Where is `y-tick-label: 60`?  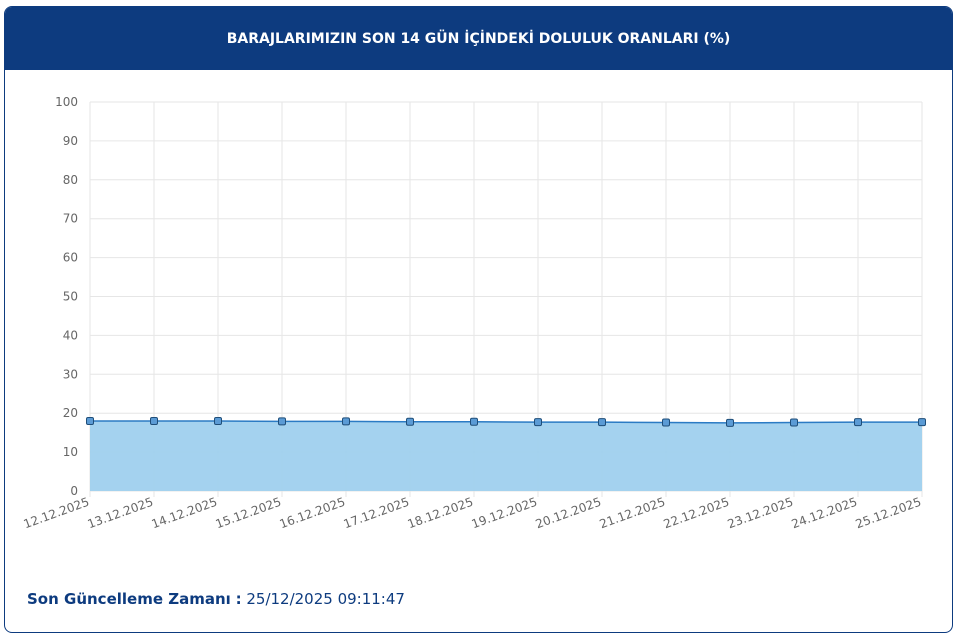
y-tick-label: 60 is located at coordinates (70, 258).